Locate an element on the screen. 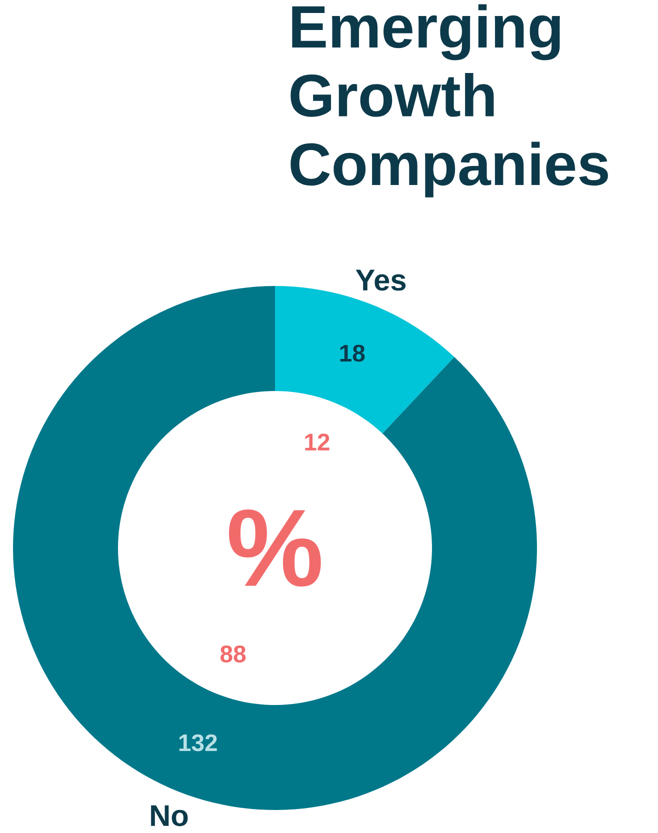 This screenshot has width=658, height=833. data-label: 132 is located at coordinates (198, 743).